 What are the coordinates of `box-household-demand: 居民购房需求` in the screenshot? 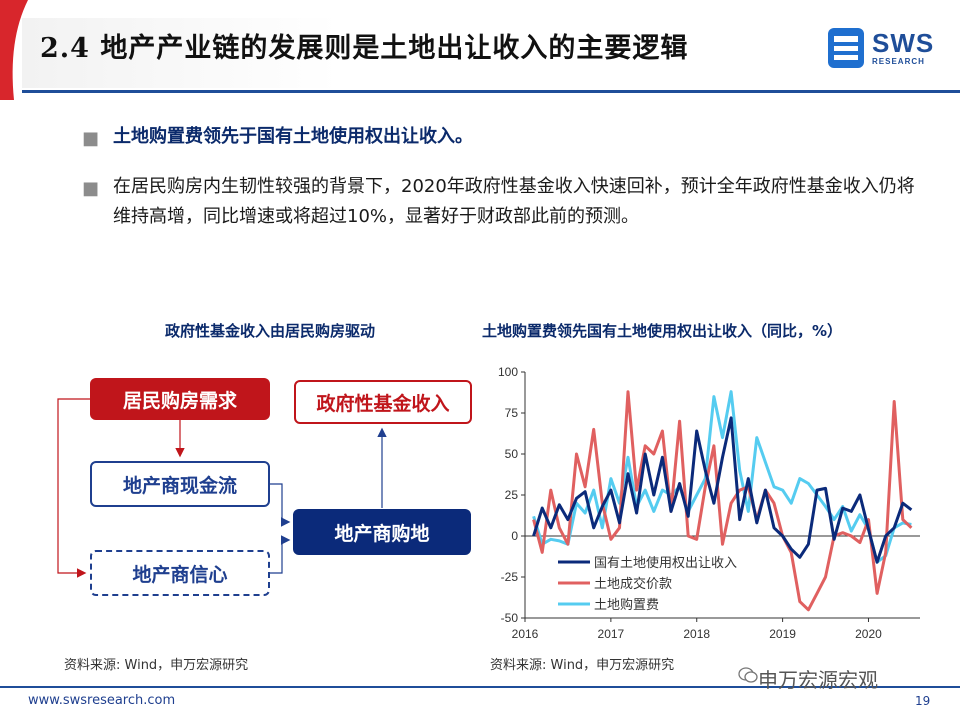 It's located at (180, 399).